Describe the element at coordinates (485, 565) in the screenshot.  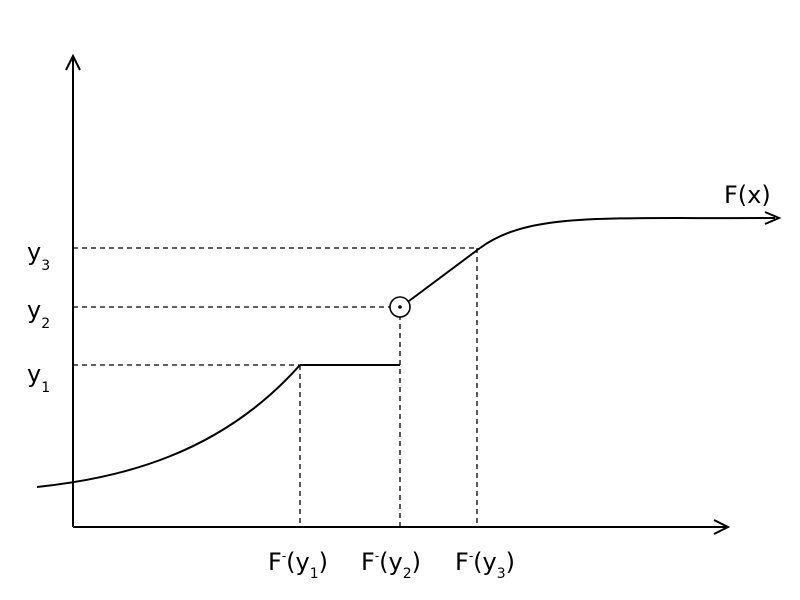
I see `x-label-inverse-y3: F-(y3)` at that location.